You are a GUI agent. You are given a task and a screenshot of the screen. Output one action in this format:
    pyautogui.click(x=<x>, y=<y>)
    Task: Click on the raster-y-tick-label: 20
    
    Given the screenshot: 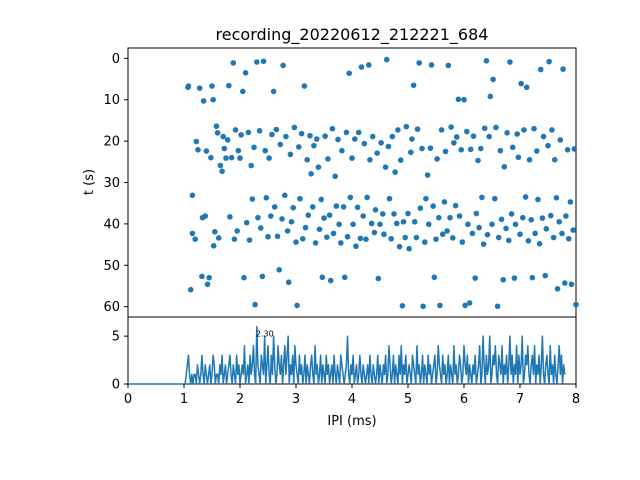 What is the action you would take?
    pyautogui.click(x=111, y=142)
    